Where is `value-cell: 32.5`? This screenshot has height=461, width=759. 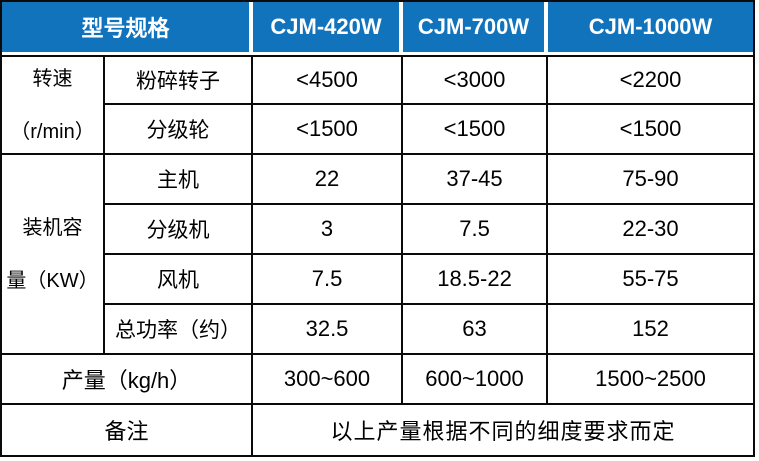 value-cell: 32.5 is located at coordinates (328, 330).